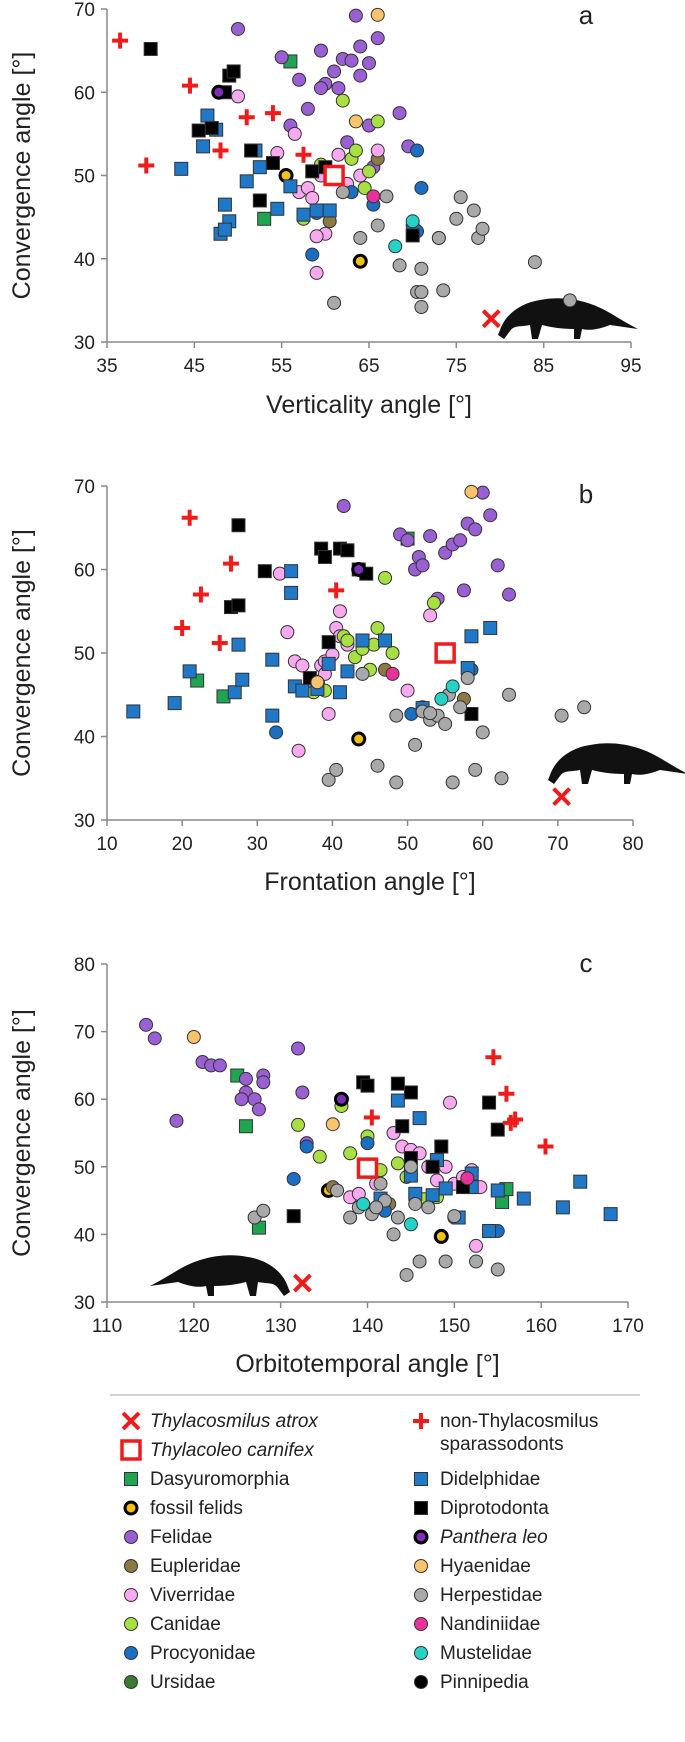  I want to click on x-tick-label: 140, so click(368, 1326).